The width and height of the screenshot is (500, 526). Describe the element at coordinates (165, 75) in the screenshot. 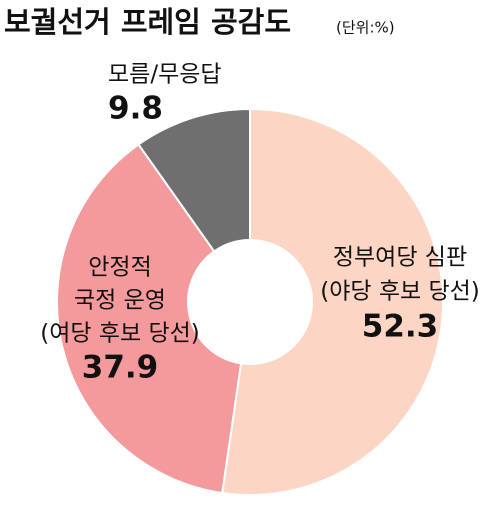

I see `slice-label: 모름/무응답` at that location.